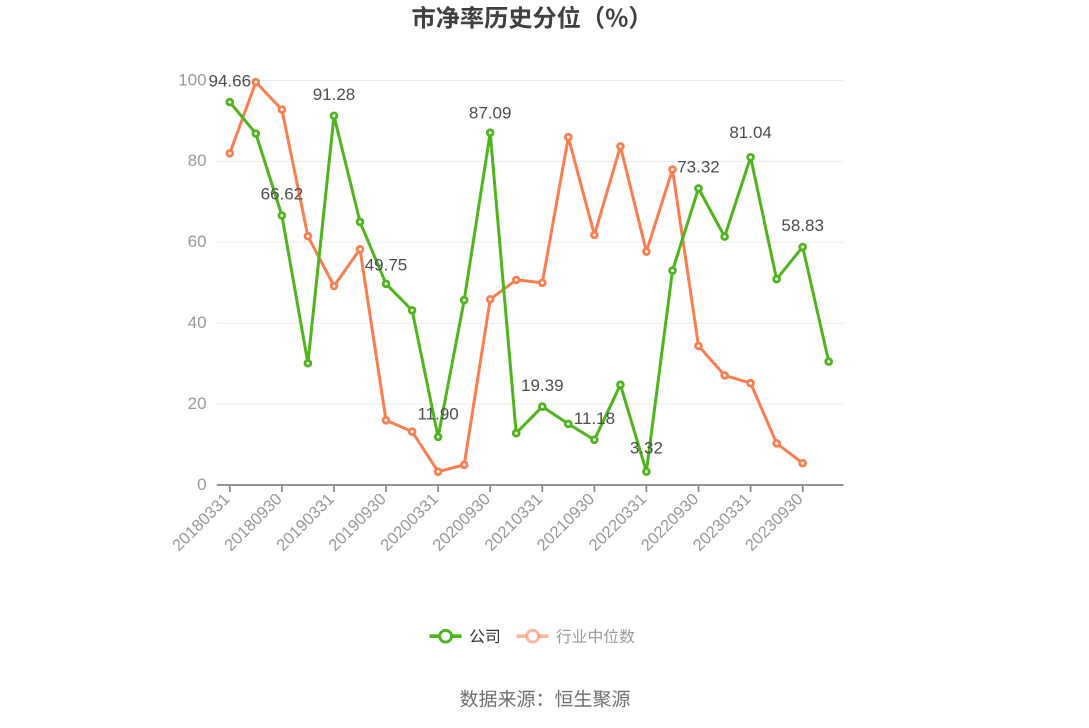 Image resolution: width=1089 pixels, height=728 pixels. I want to click on svg-text: 49.75, so click(386, 265).